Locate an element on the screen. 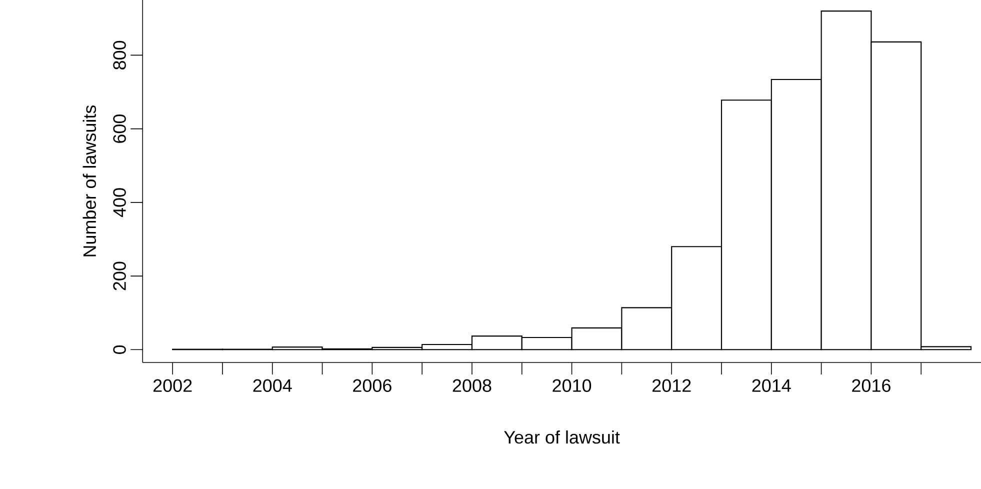 The width and height of the screenshot is (981, 489). x-tick-label: 2012 is located at coordinates (671, 385).